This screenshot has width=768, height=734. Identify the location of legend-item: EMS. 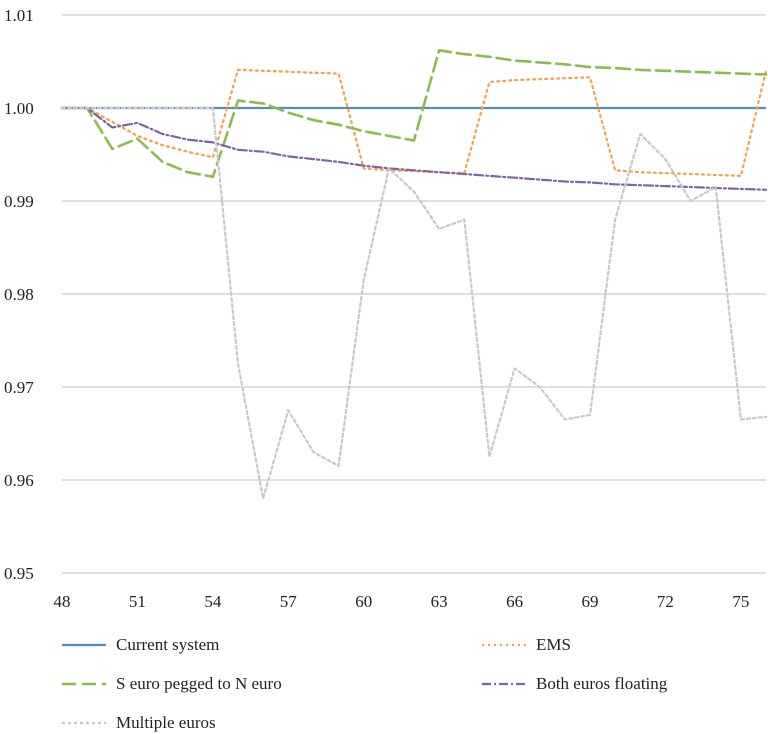
(526, 645).